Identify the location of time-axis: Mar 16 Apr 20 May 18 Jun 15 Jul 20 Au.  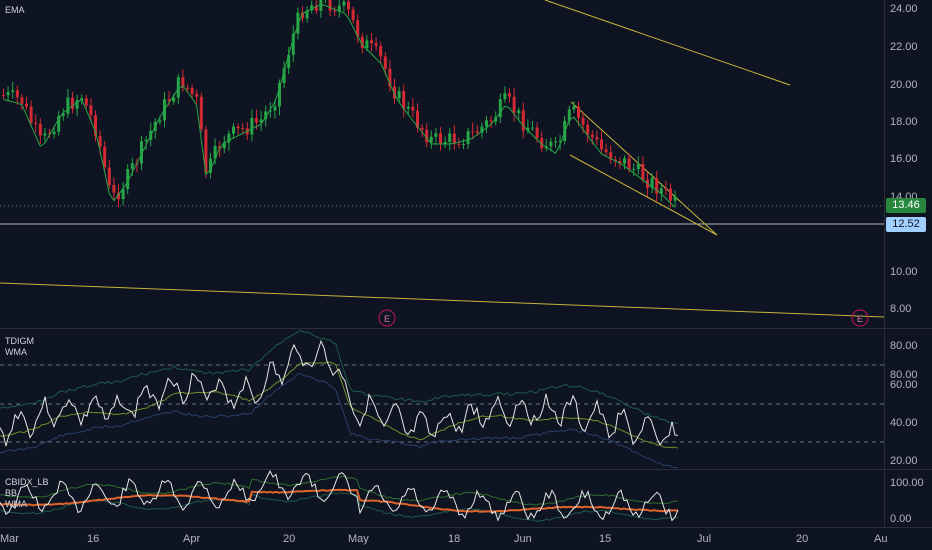
(443, 539).